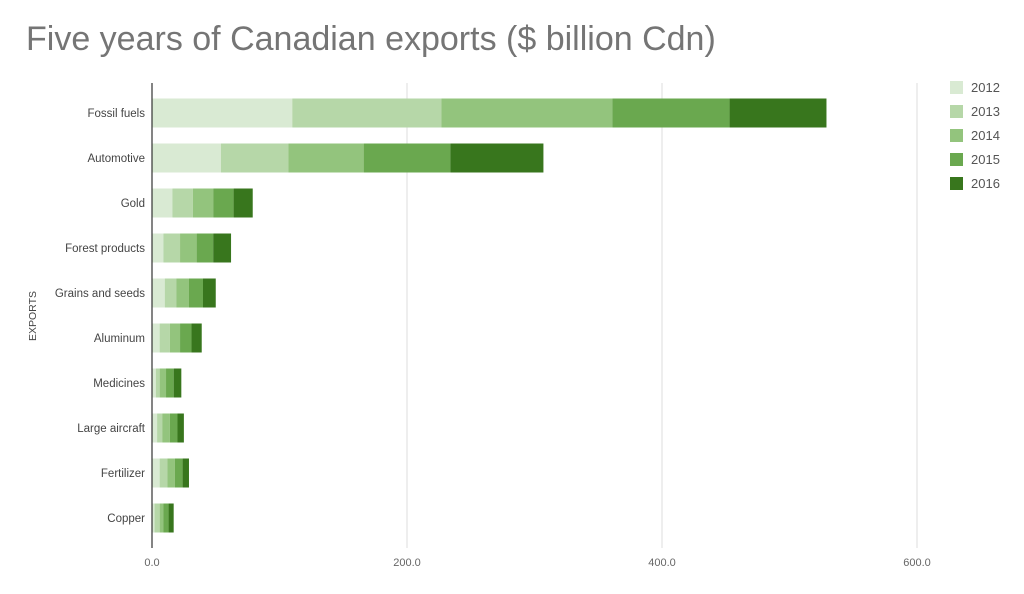 The height and width of the screenshot is (594, 1024). I want to click on legend-label: 2015, so click(985, 159).